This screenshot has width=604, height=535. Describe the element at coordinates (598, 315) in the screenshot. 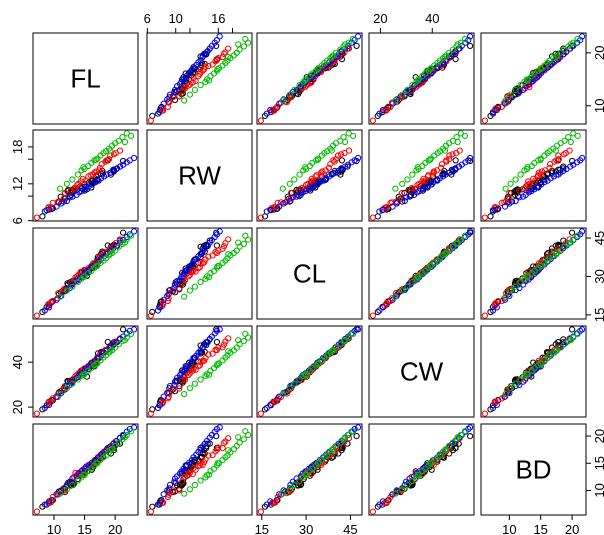

I see `tick-label-right-CL-15: 15` at that location.